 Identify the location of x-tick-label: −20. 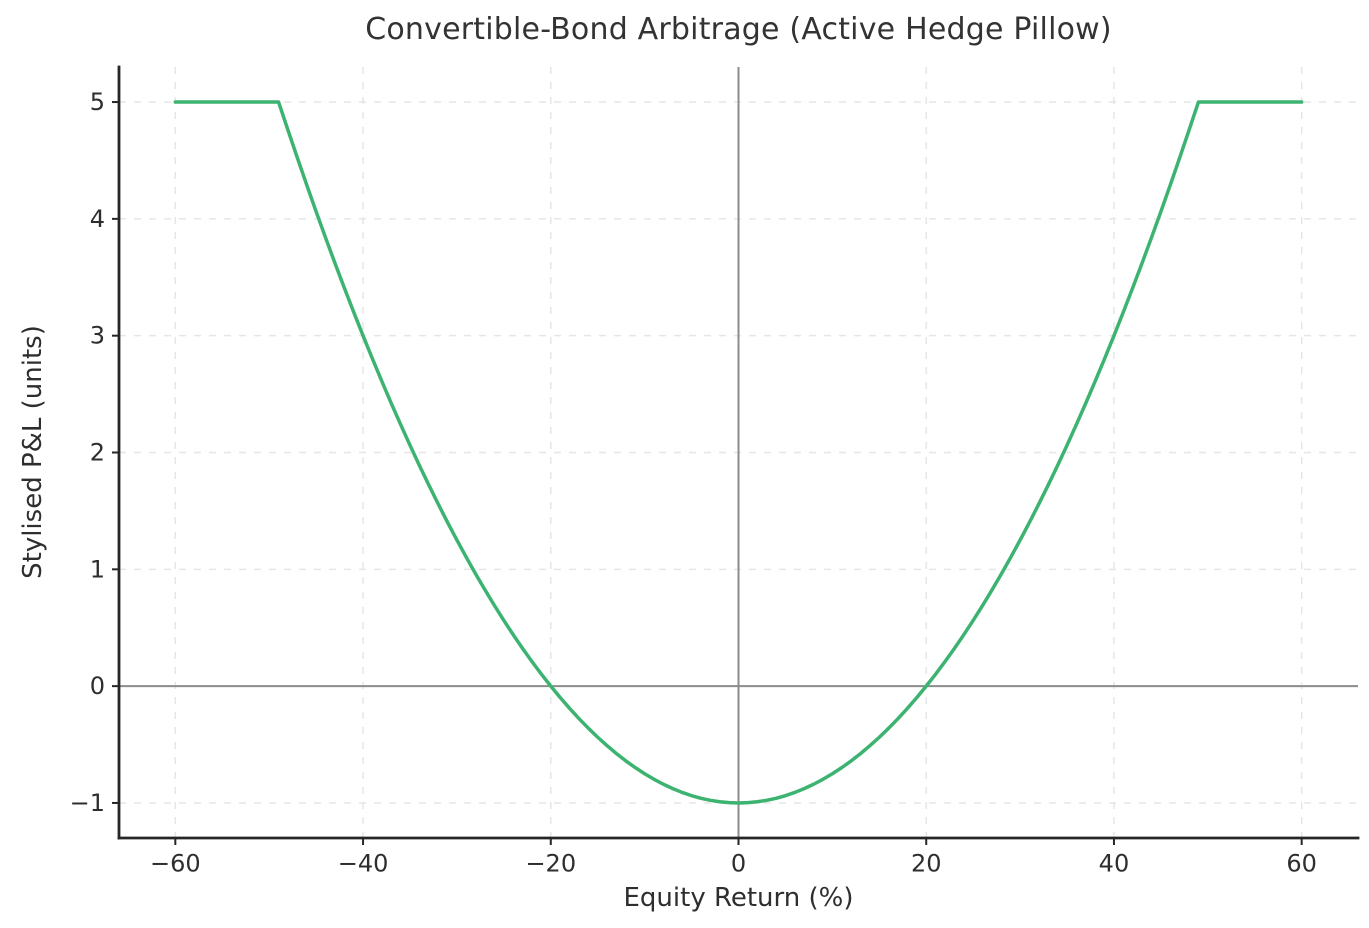
(550, 864).